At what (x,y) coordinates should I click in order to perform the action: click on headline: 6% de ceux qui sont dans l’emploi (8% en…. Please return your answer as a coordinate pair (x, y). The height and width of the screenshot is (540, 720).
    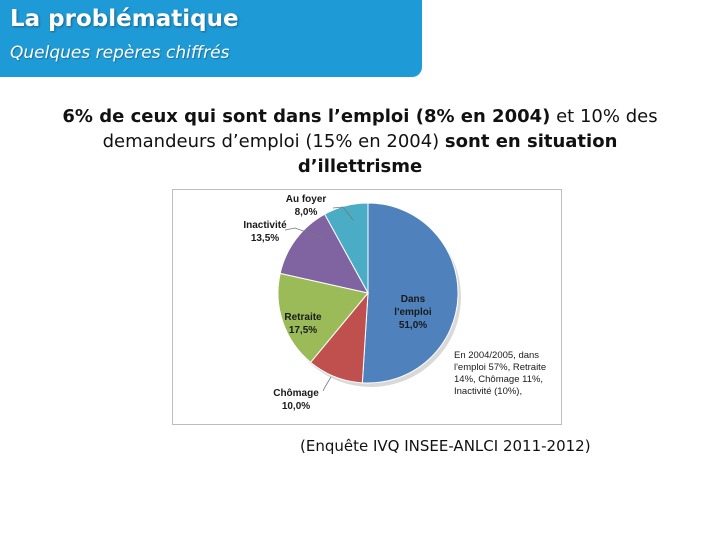
    Looking at the image, I should click on (360, 141).